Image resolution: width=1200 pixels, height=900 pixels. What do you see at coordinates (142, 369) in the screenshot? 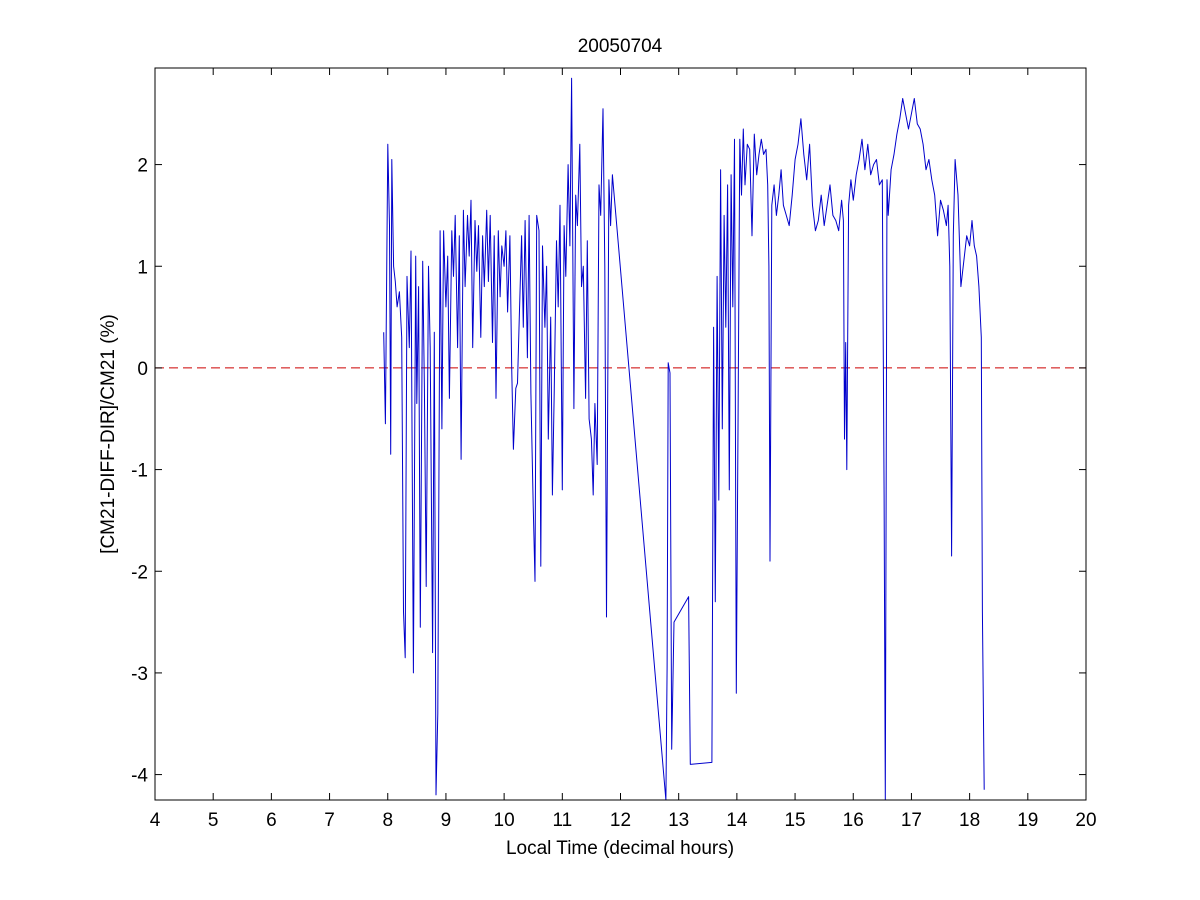
I see `y-tick-label: 0` at bounding box center [142, 369].